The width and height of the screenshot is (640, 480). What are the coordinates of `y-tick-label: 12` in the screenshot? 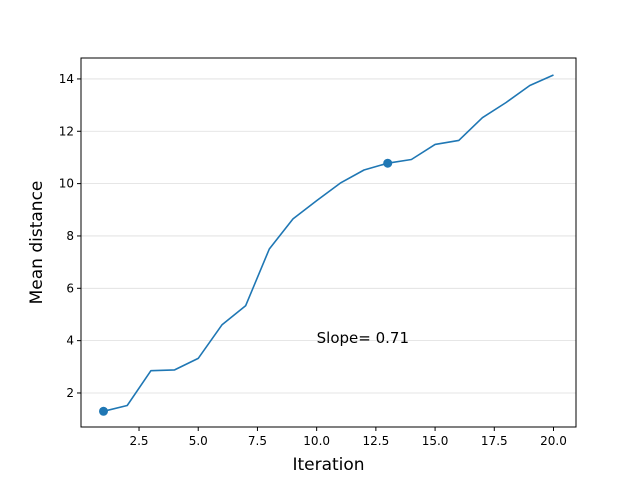 It's located at (66, 131).